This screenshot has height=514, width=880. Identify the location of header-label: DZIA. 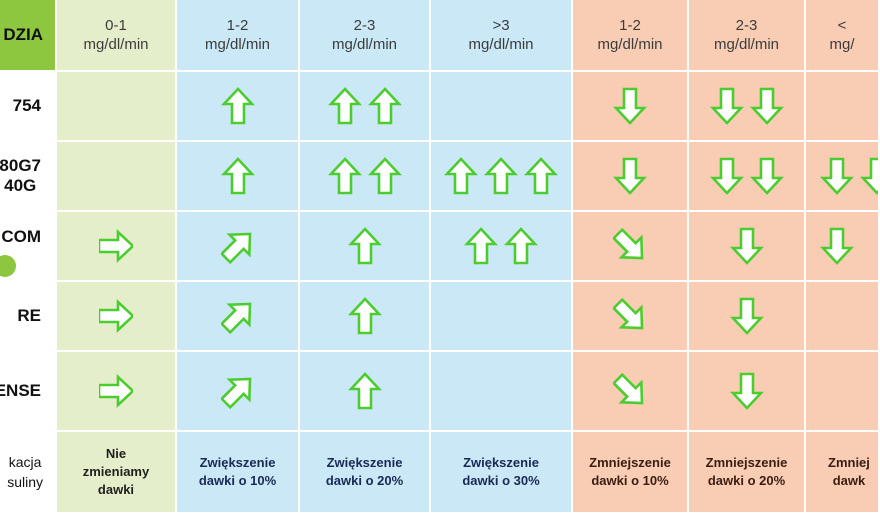
(23, 34).